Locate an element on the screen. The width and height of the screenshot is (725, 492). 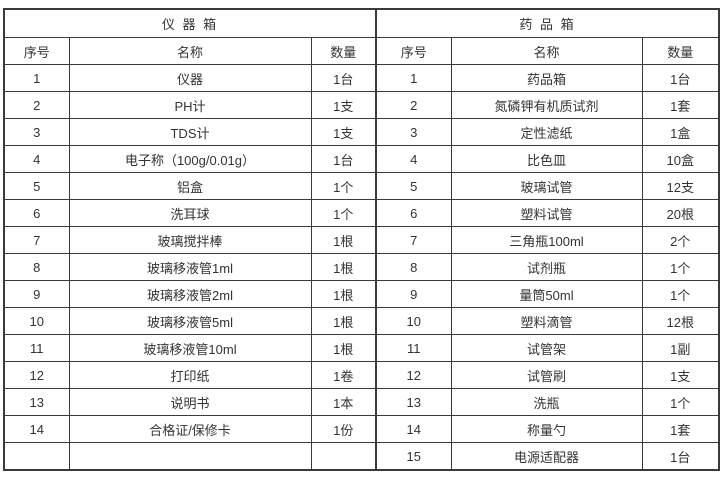
cell-name: 定性滤纸 is located at coordinates (546, 132).